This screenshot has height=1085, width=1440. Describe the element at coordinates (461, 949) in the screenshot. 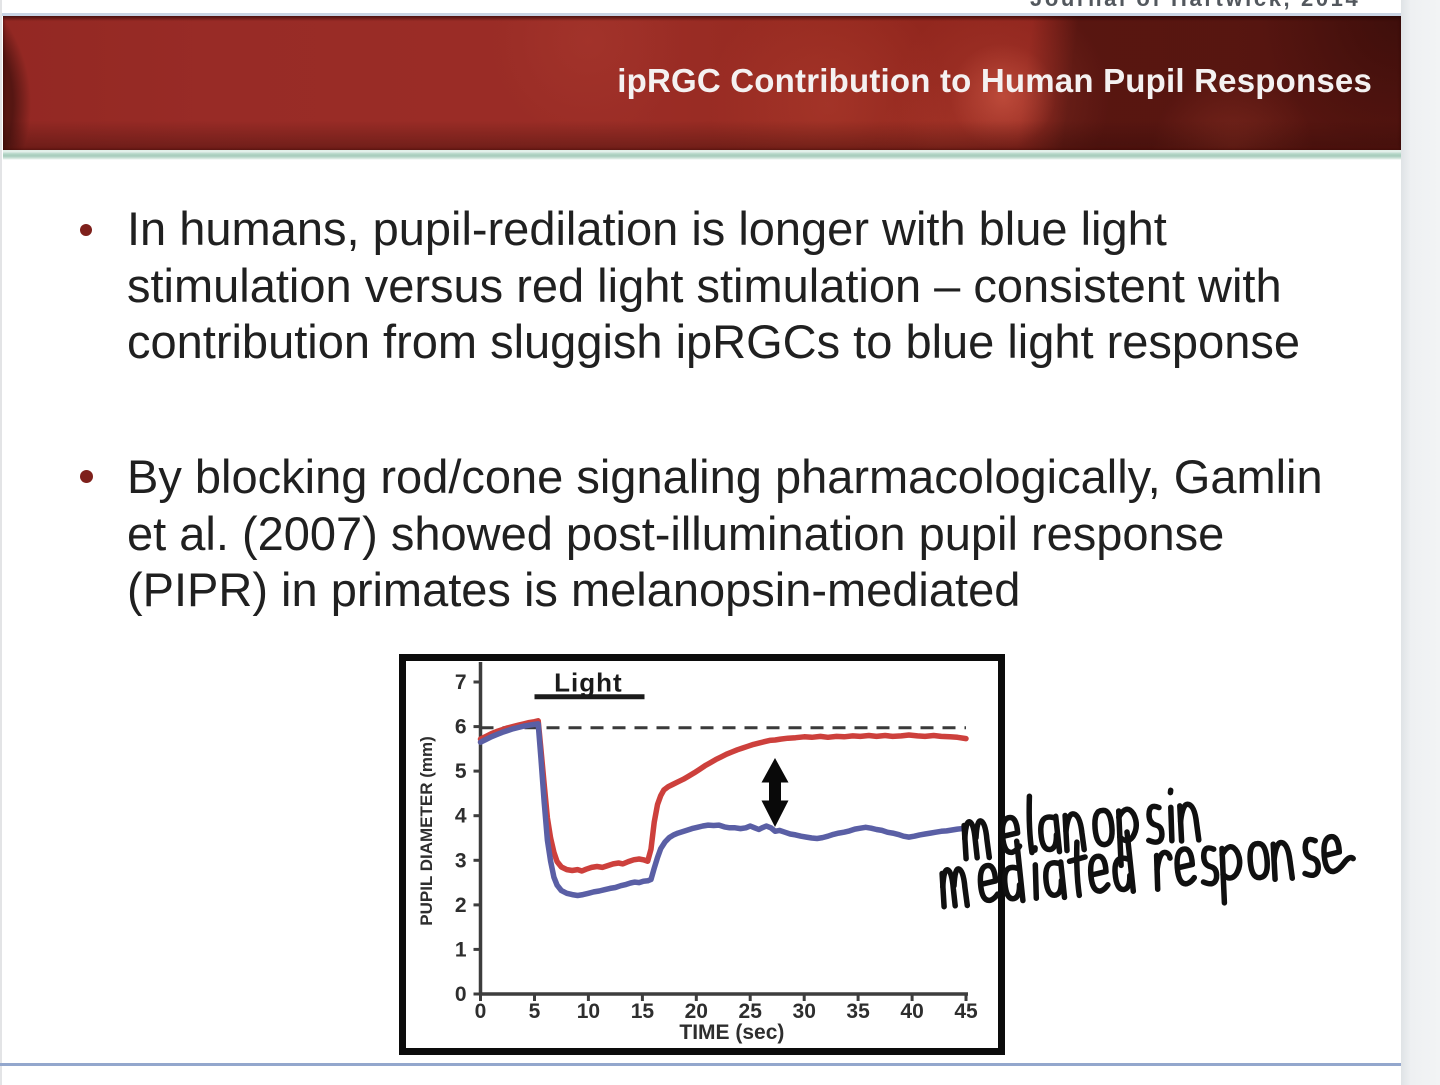

I see `svg-text: 1` at that location.